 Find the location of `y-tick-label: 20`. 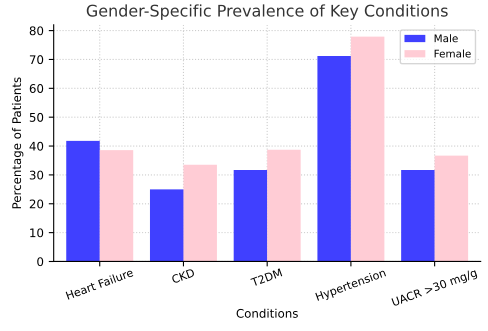

y-tick-label: 20 is located at coordinates (37, 203).